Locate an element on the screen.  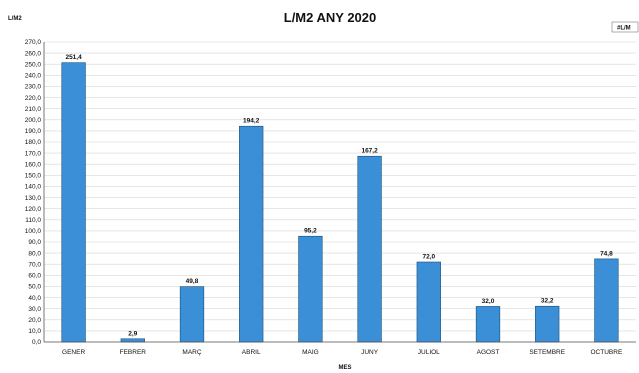
data-label: 95,2 is located at coordinates (310, 231).